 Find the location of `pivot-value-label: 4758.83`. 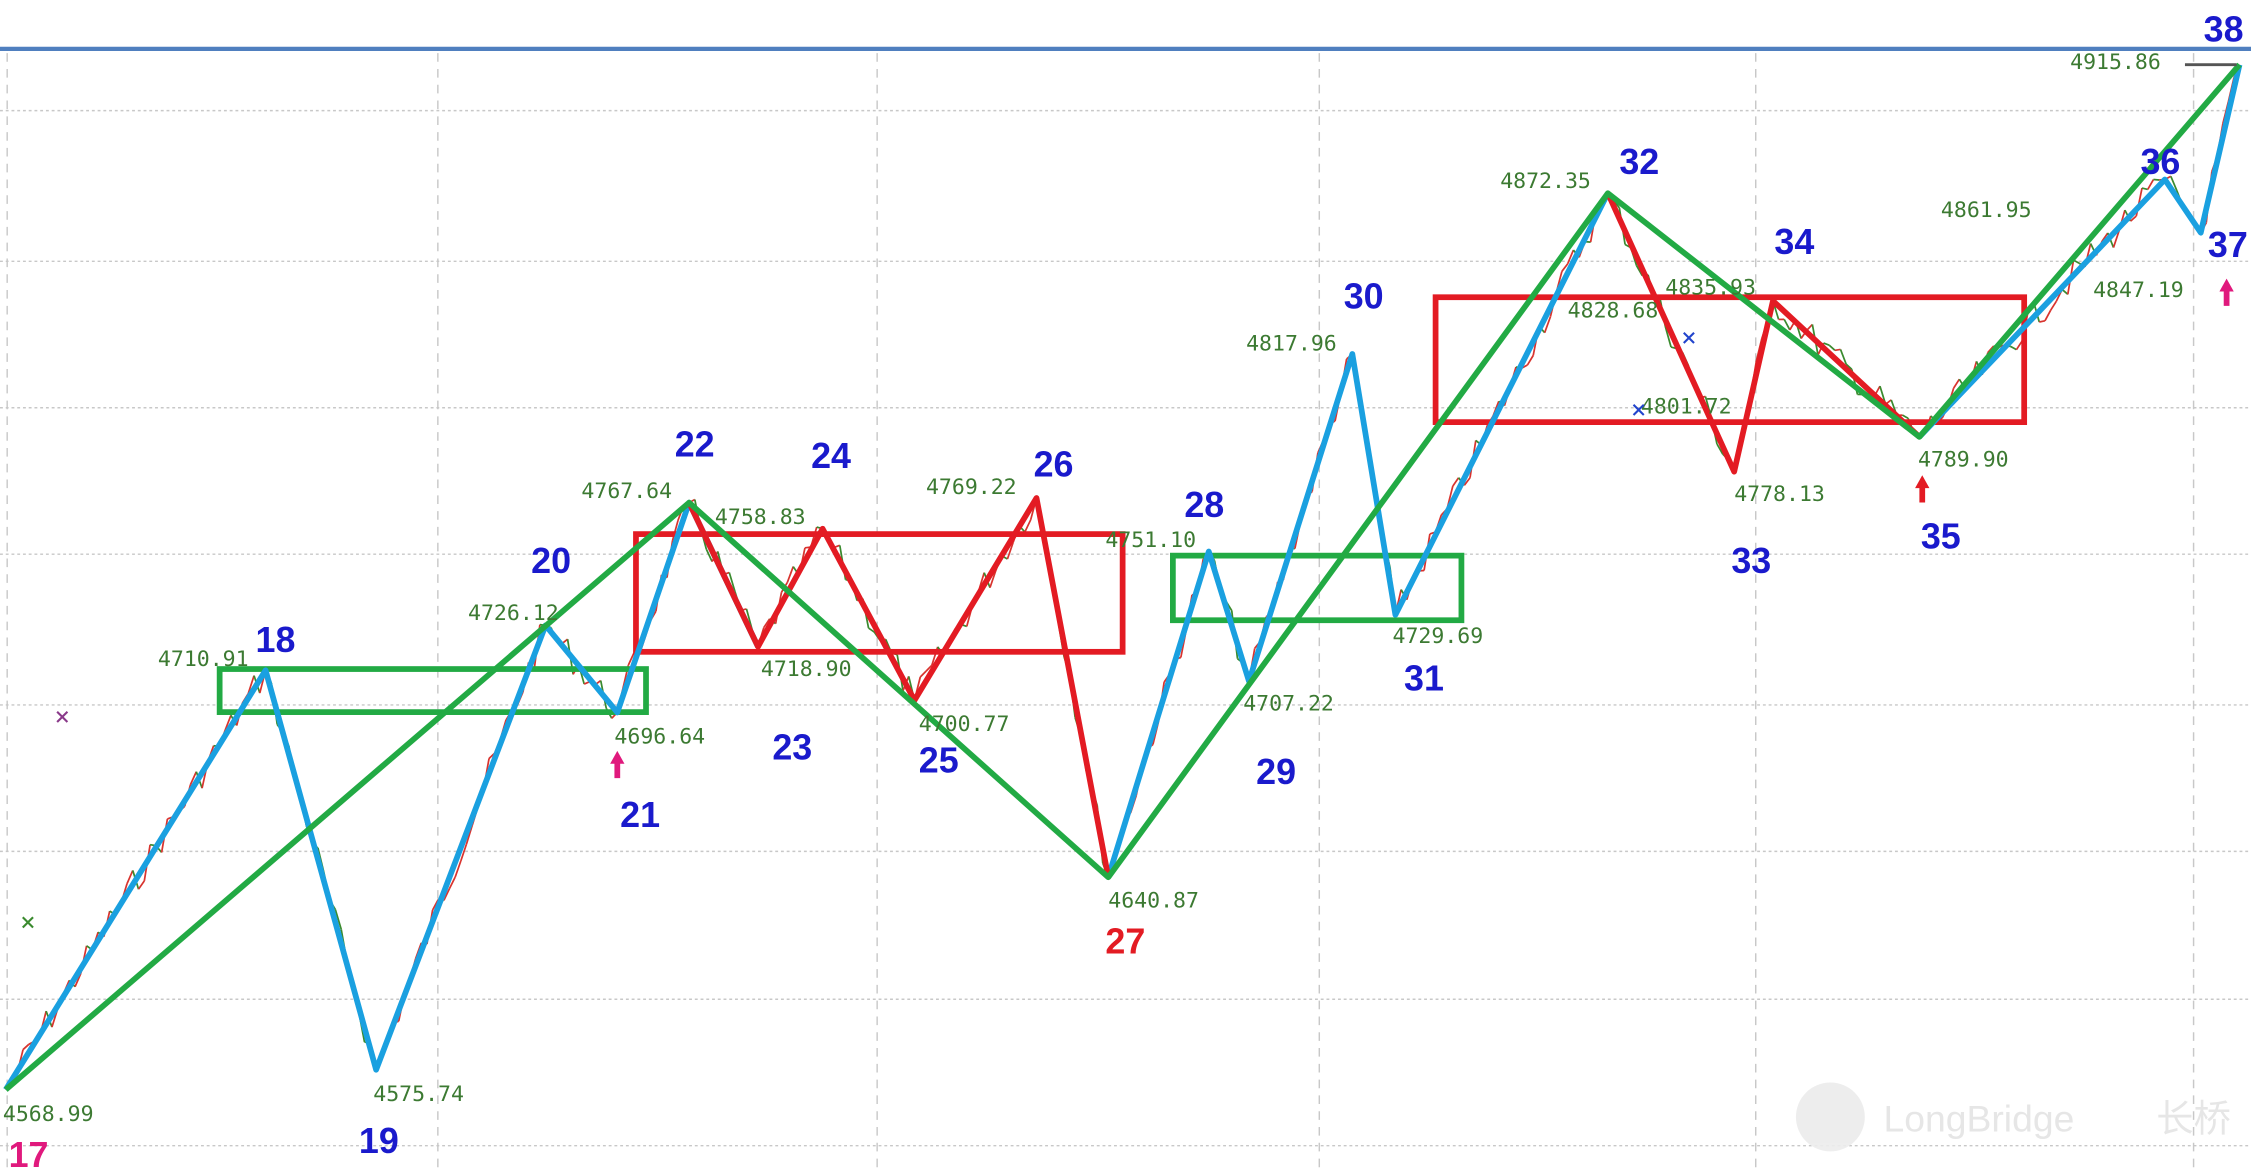

pivot-value-label: 4758.83 is located at coordinates (760, 517).